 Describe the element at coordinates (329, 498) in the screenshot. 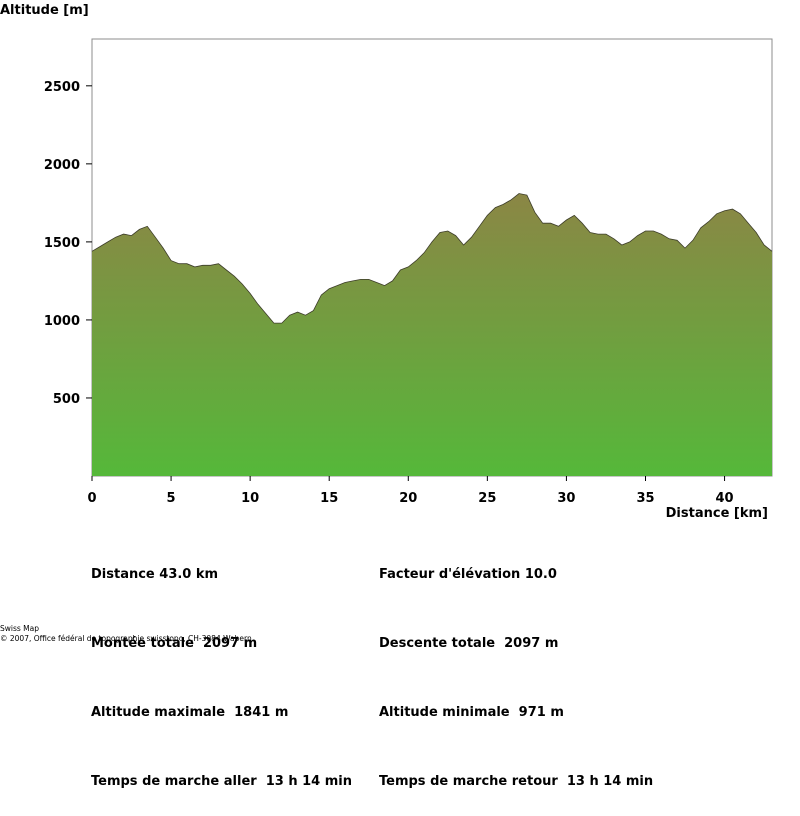

I see `x-tick-label: 15` at that location.